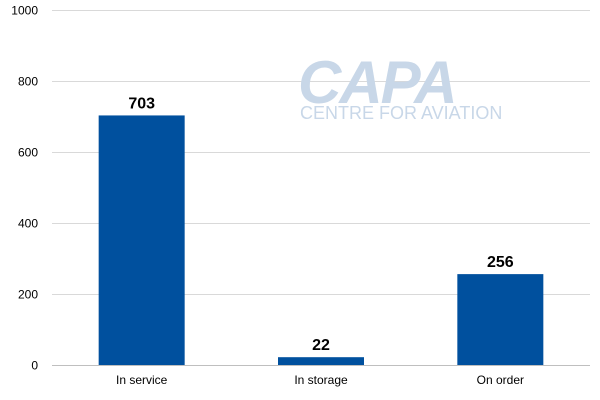  I want to click on data-label: 22, so click(321, 345).